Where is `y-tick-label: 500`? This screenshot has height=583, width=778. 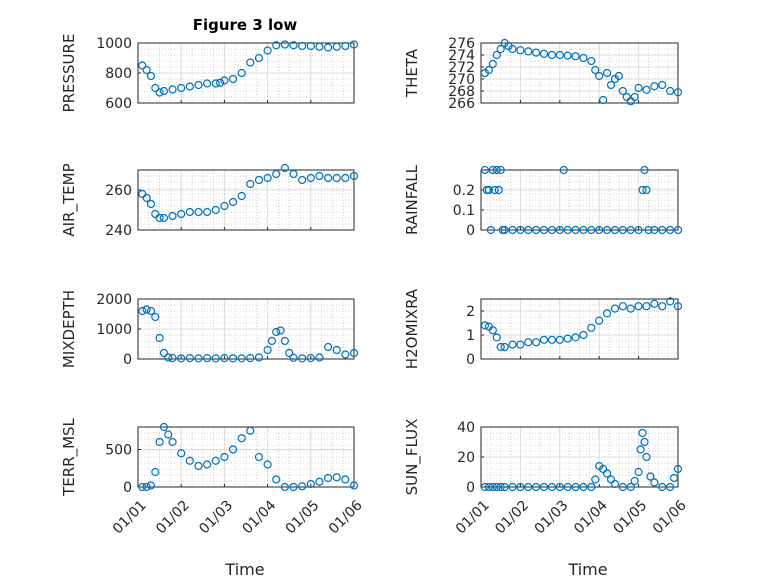 y-tick-label: 500 is located at coordinates (118, 451).